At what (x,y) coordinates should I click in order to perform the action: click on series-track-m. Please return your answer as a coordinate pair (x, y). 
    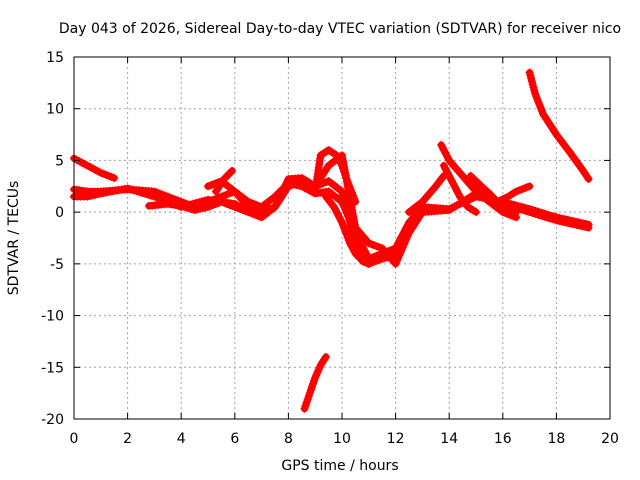
    Looking at the image, I should click on (500, 188).